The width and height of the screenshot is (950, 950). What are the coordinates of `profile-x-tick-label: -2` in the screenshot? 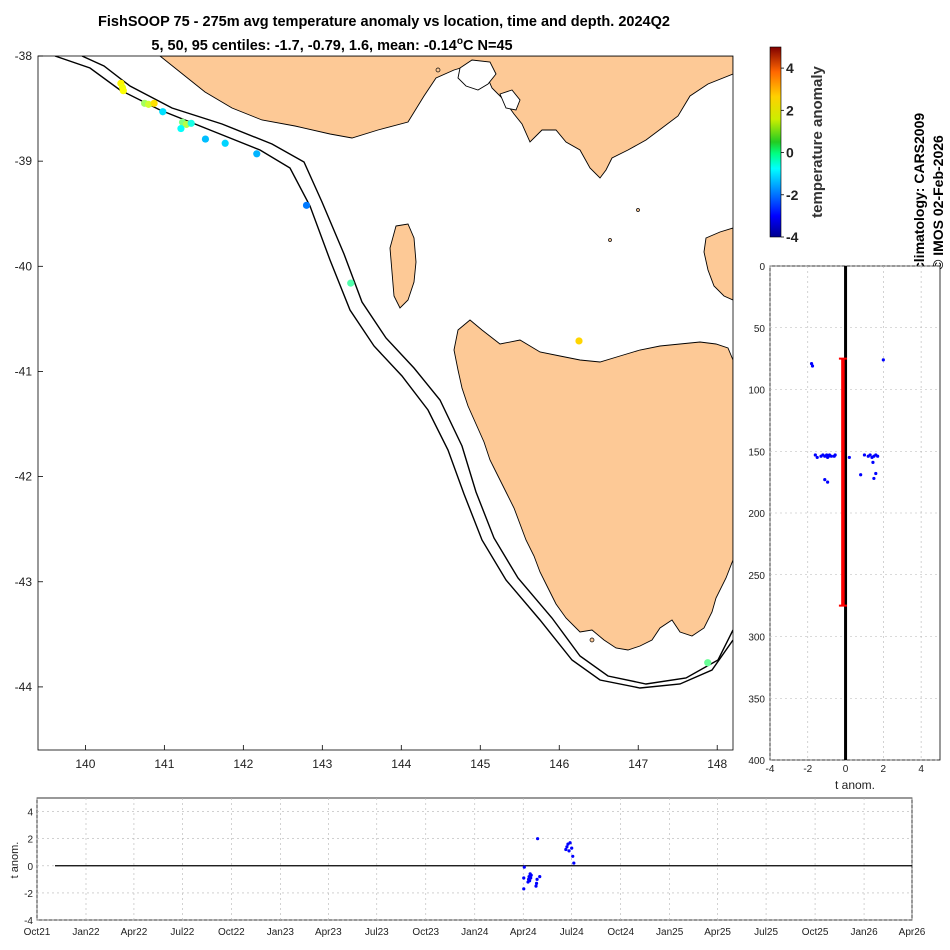 It's located at (807, 769).